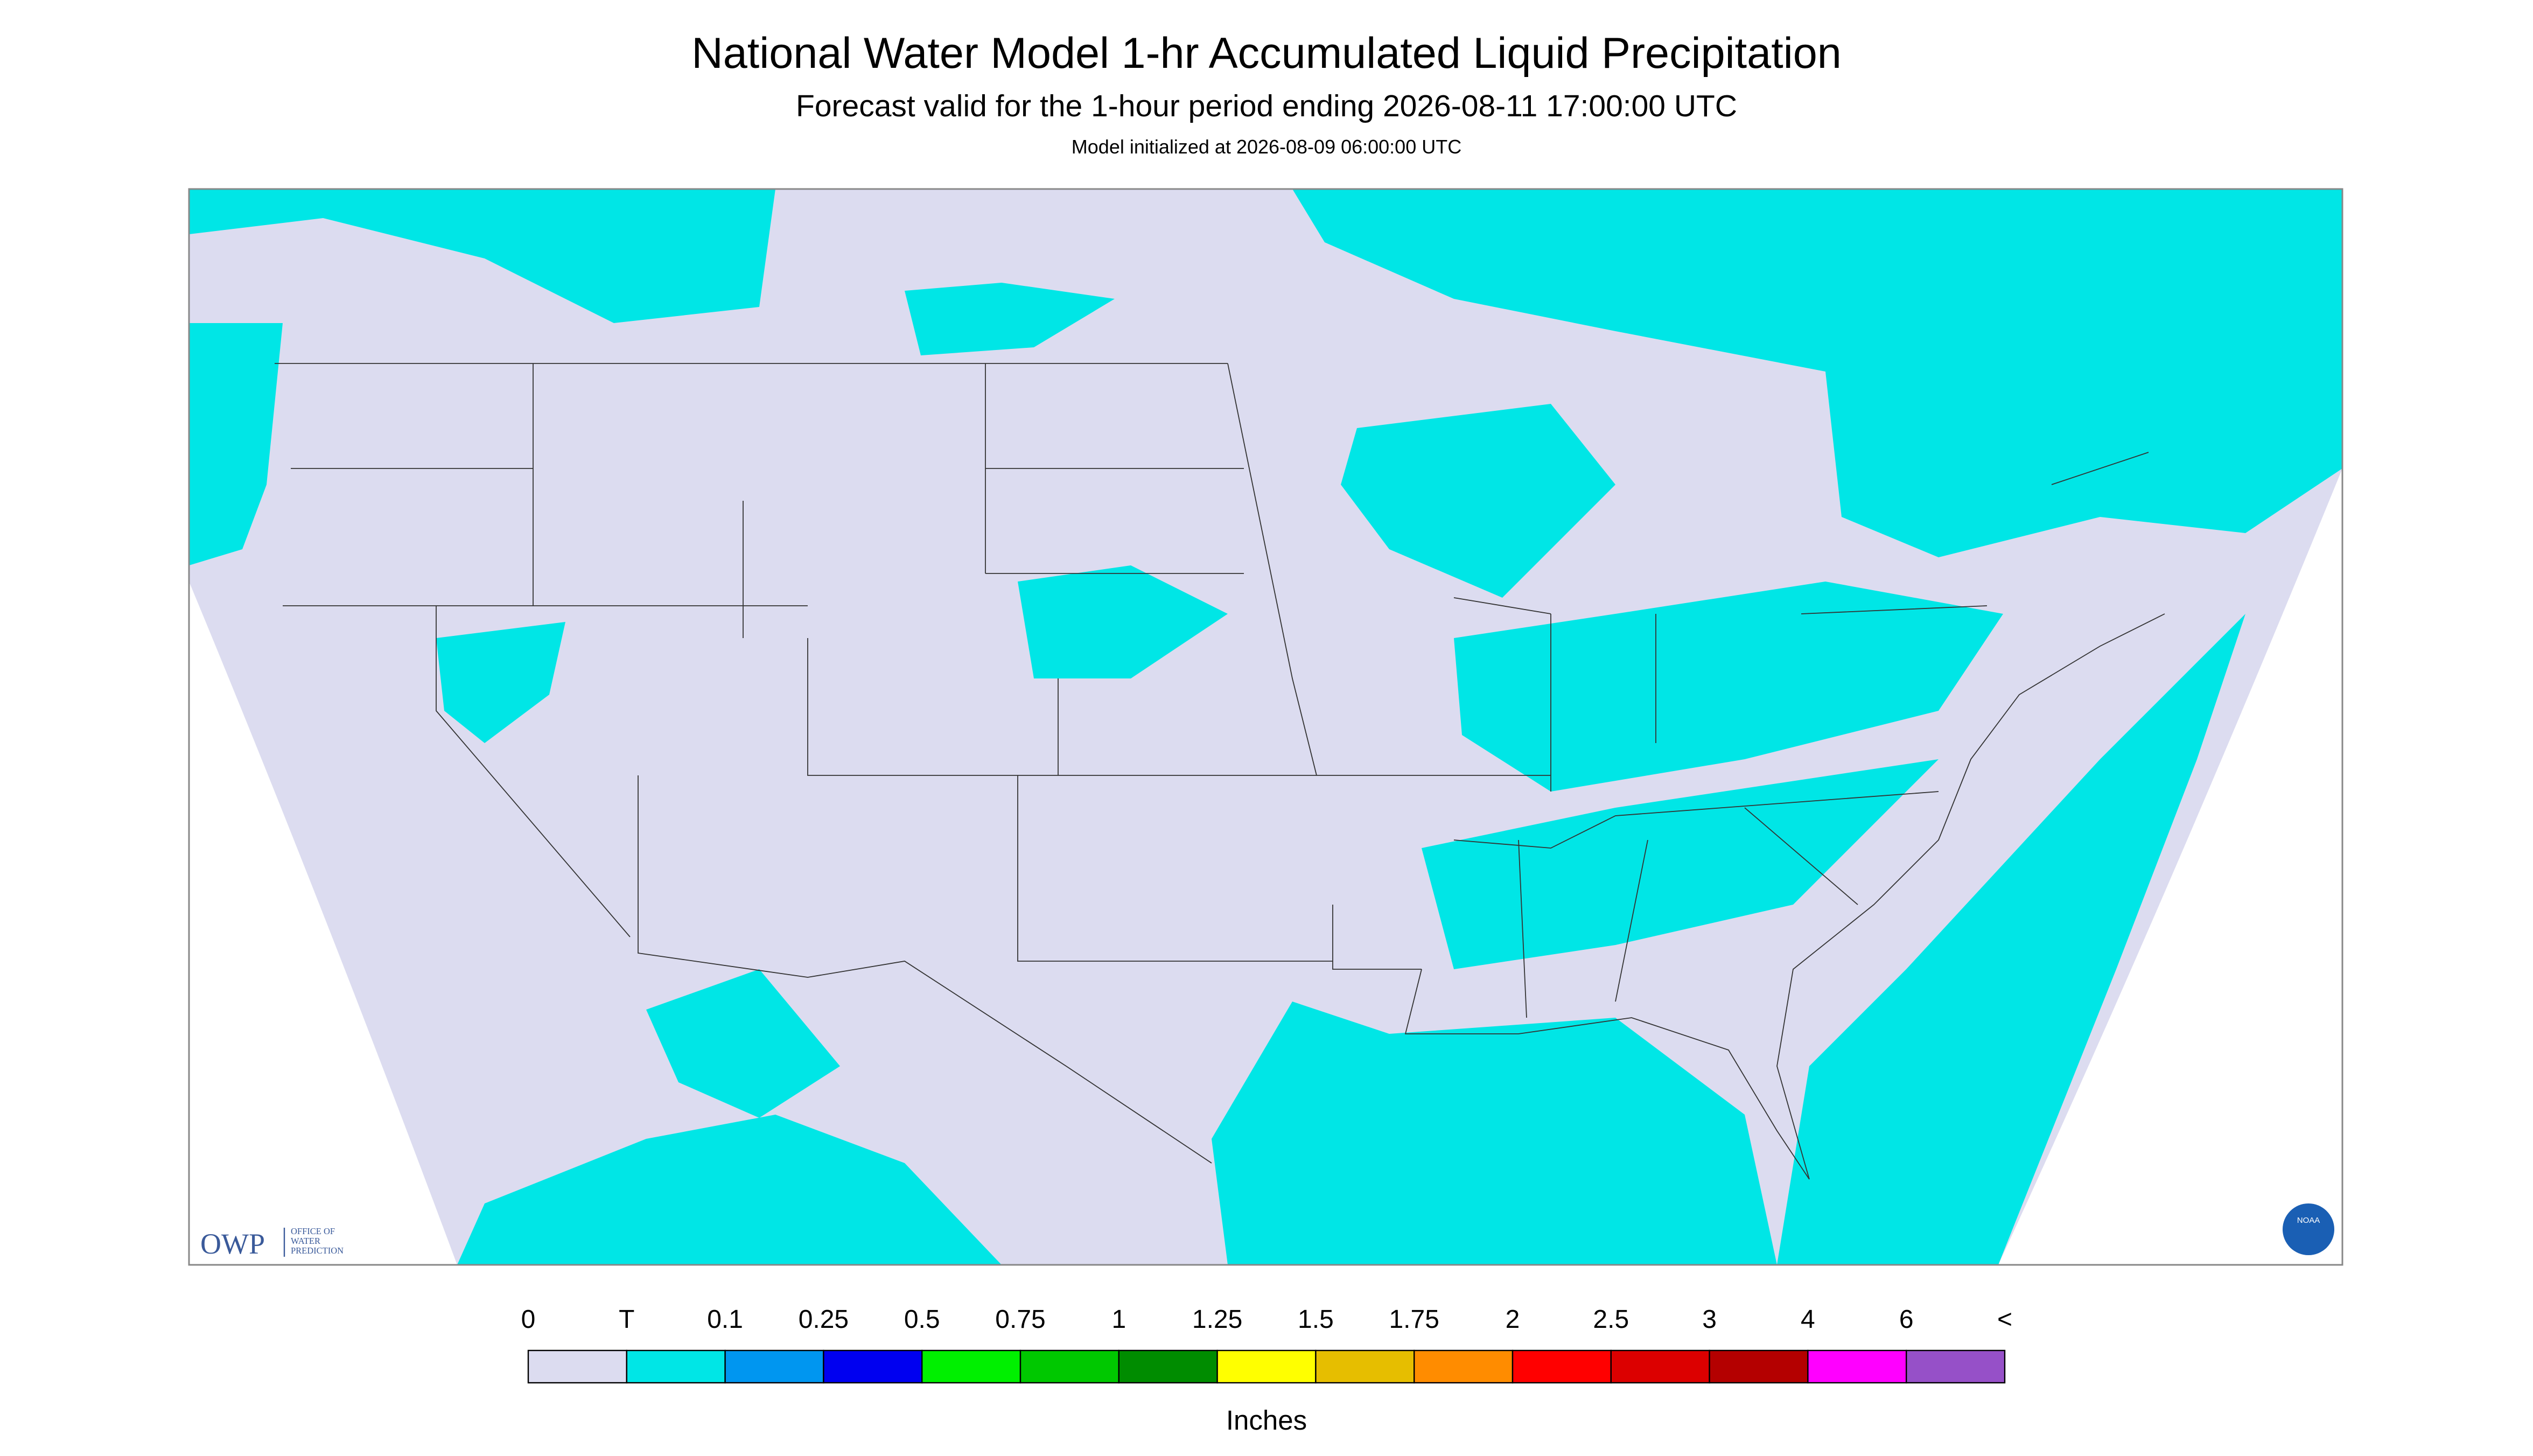 The height and width of the screenshot is (1456, 2533). Describe the element at coordinates (2308, 1229) in the screenshot. I see `noaa-logo` at that location.